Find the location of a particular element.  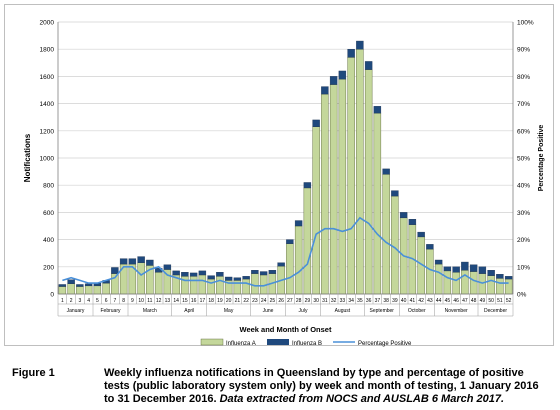

x-tick-label: 37 is located at coordinates (378, 301).